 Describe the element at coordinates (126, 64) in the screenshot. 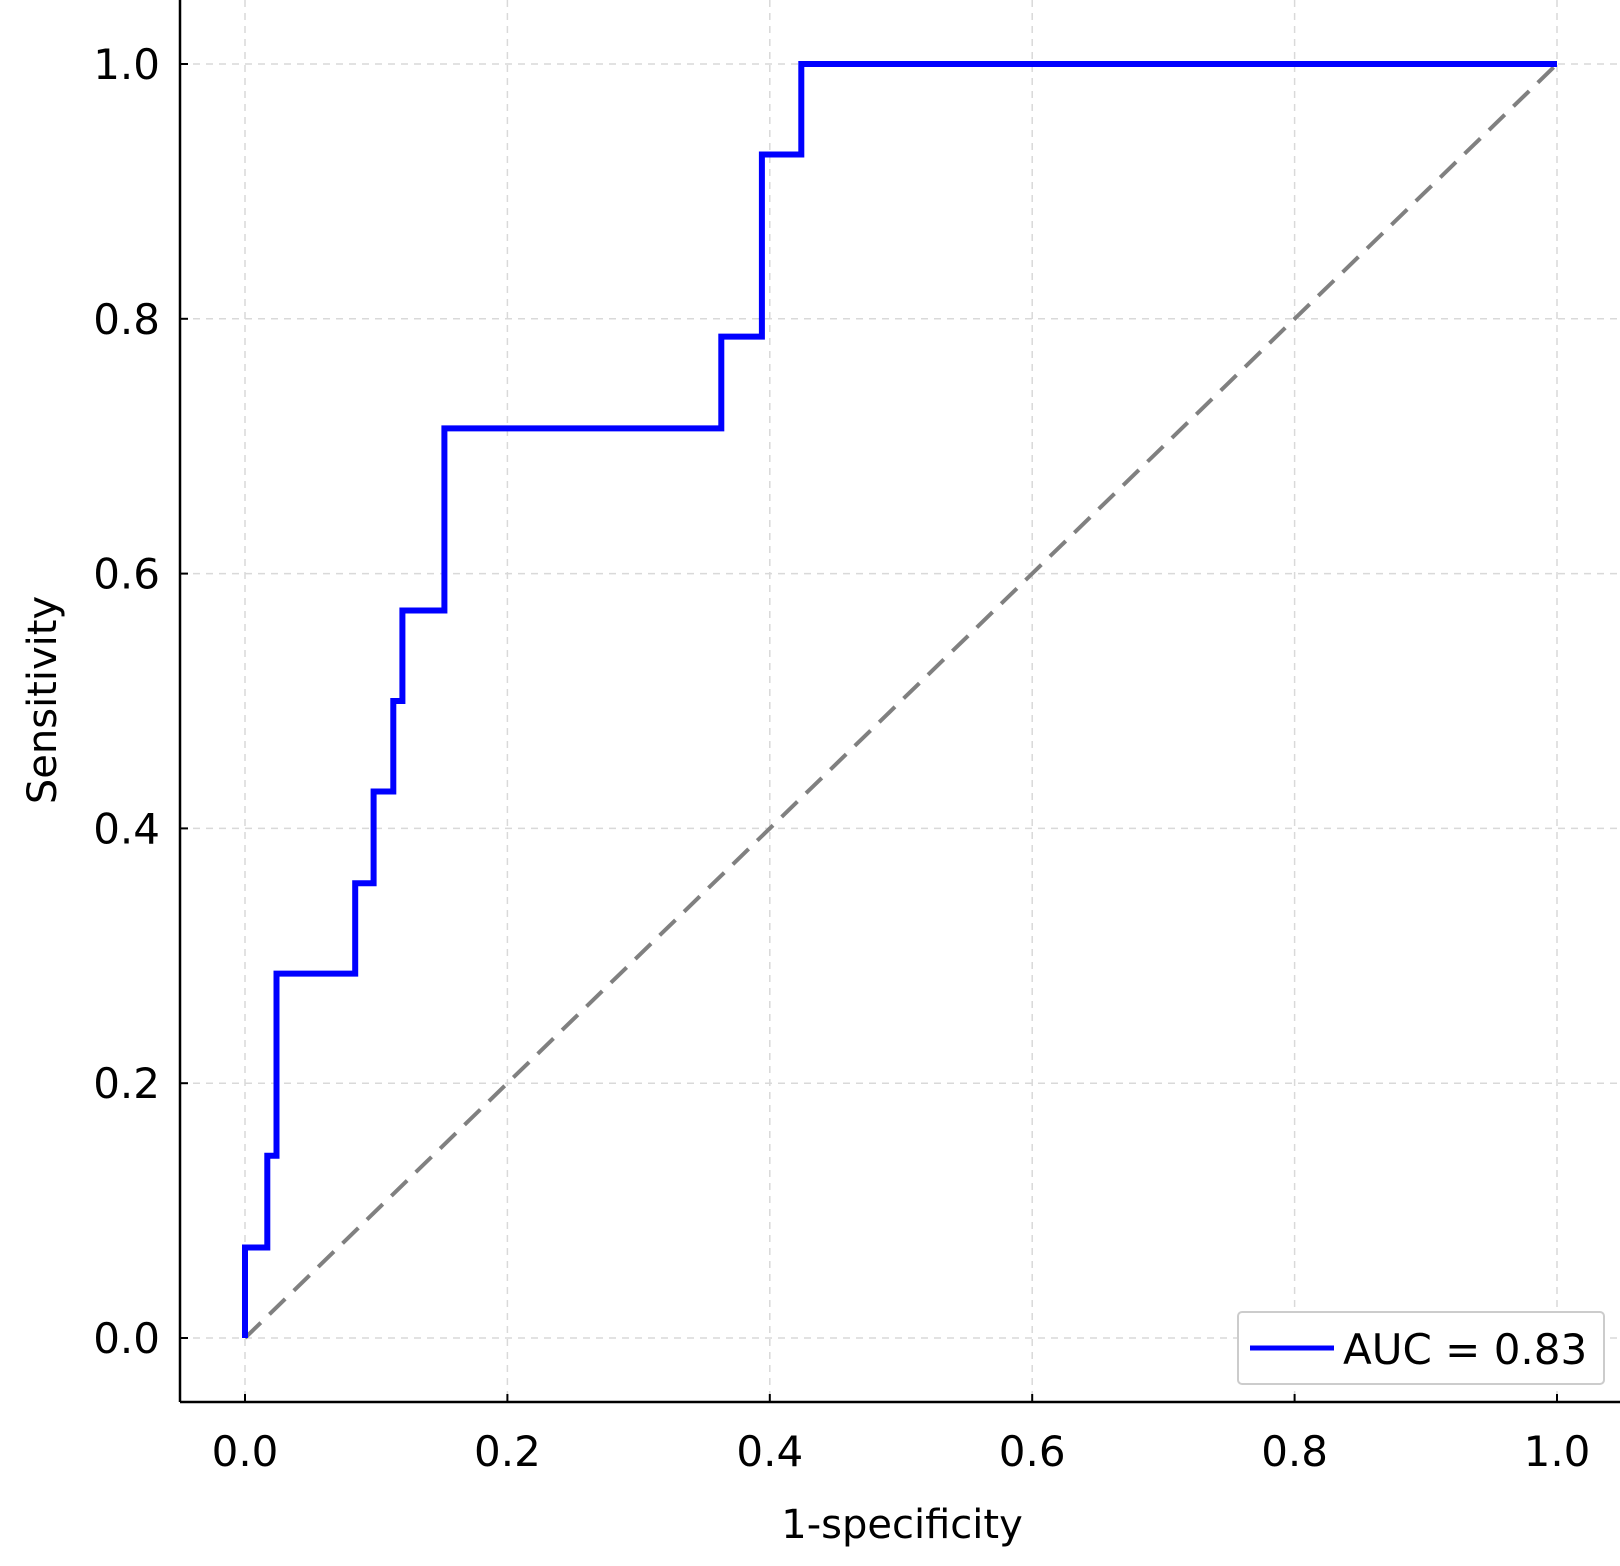

I see `y-tick-label: 1.0` at that location.